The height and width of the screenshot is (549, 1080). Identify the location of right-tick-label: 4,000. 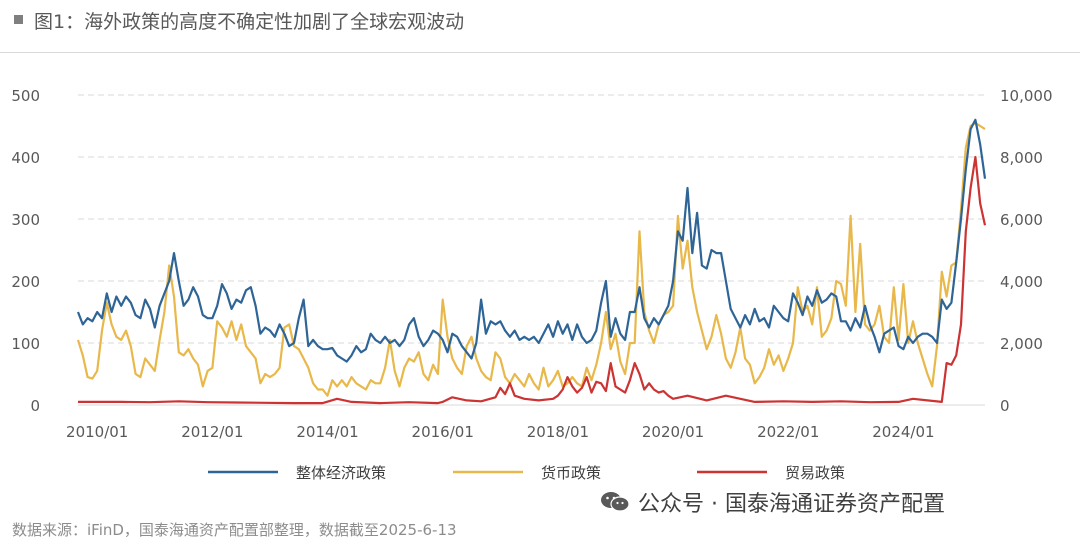
(1021, 282).